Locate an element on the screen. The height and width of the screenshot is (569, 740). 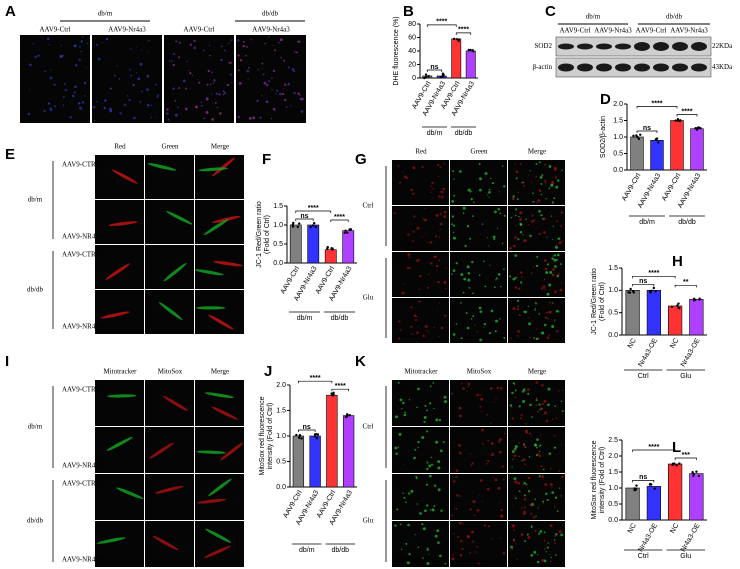
row-label: AAV9-CTRL is located at coordinates (81, 255).